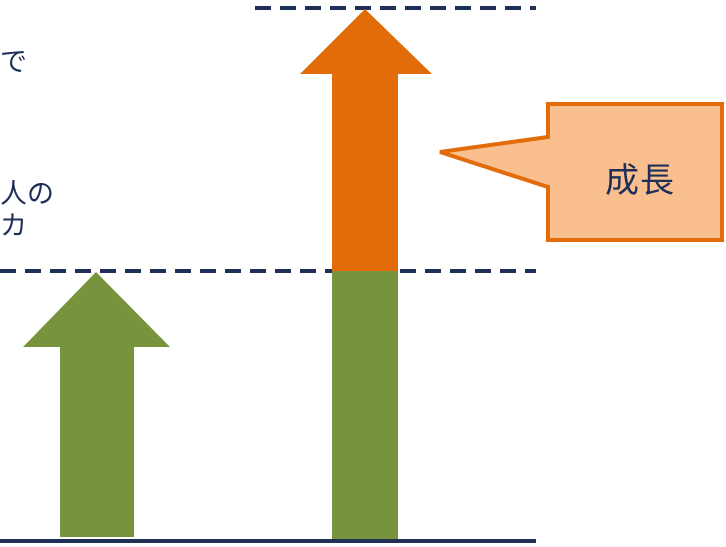  Describe the element at coordinates (13, 62) in the screenshot. I see `left-text-line-1: で` at that location.